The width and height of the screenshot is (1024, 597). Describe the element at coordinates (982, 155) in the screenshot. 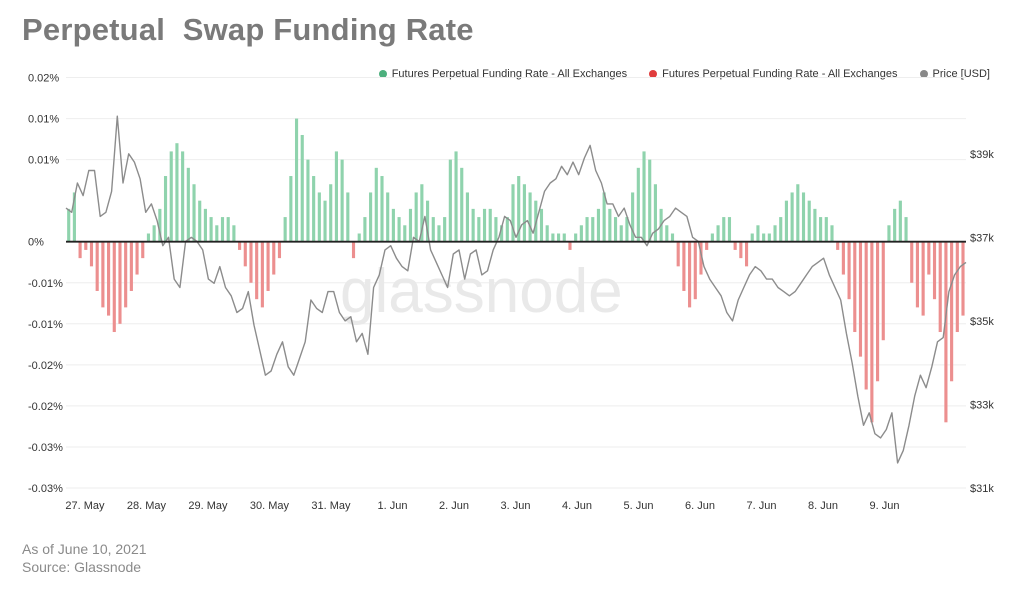

I see `y-right-tick-label: $39k` at that location.